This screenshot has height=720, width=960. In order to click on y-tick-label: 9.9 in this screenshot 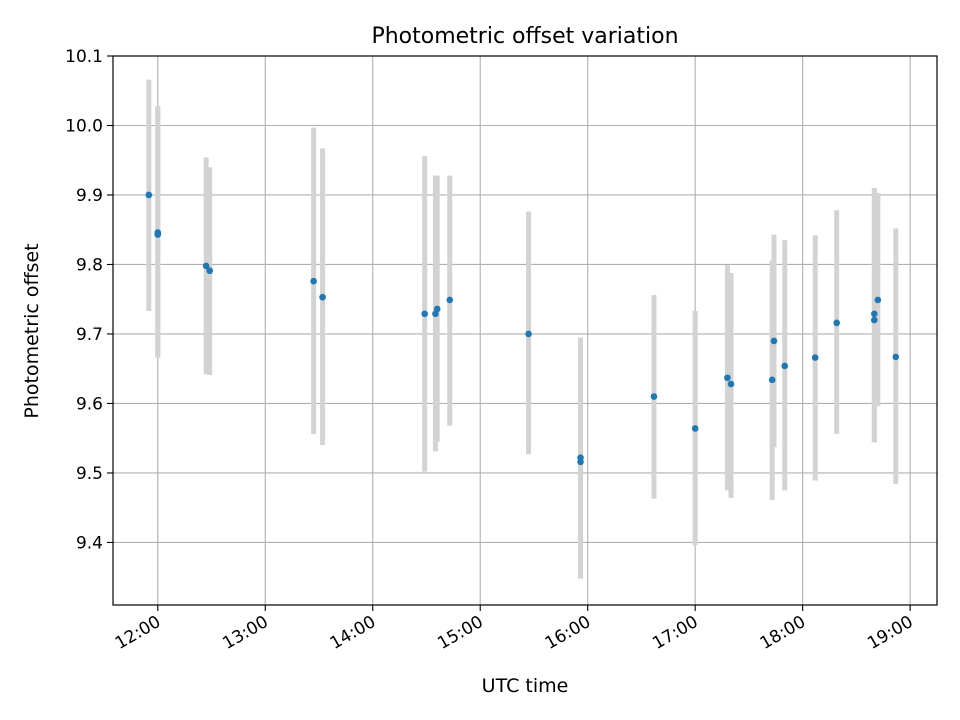, I will do `click(89, 196)`.